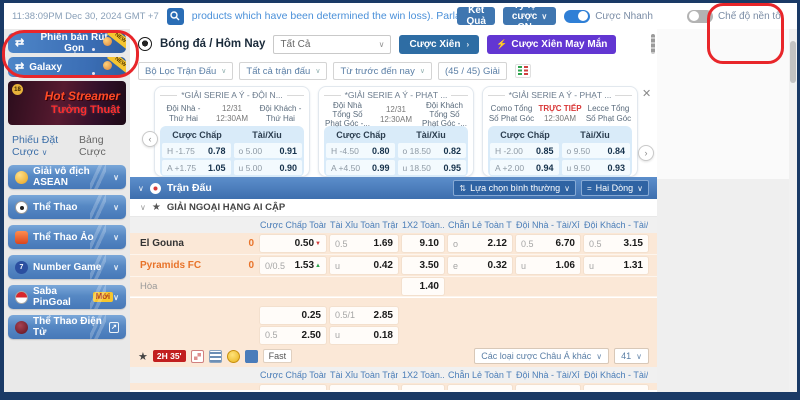  Describe the element at coordinates (423, 243) in the screenshot. I see `odds-cell: 9.10` at that location.